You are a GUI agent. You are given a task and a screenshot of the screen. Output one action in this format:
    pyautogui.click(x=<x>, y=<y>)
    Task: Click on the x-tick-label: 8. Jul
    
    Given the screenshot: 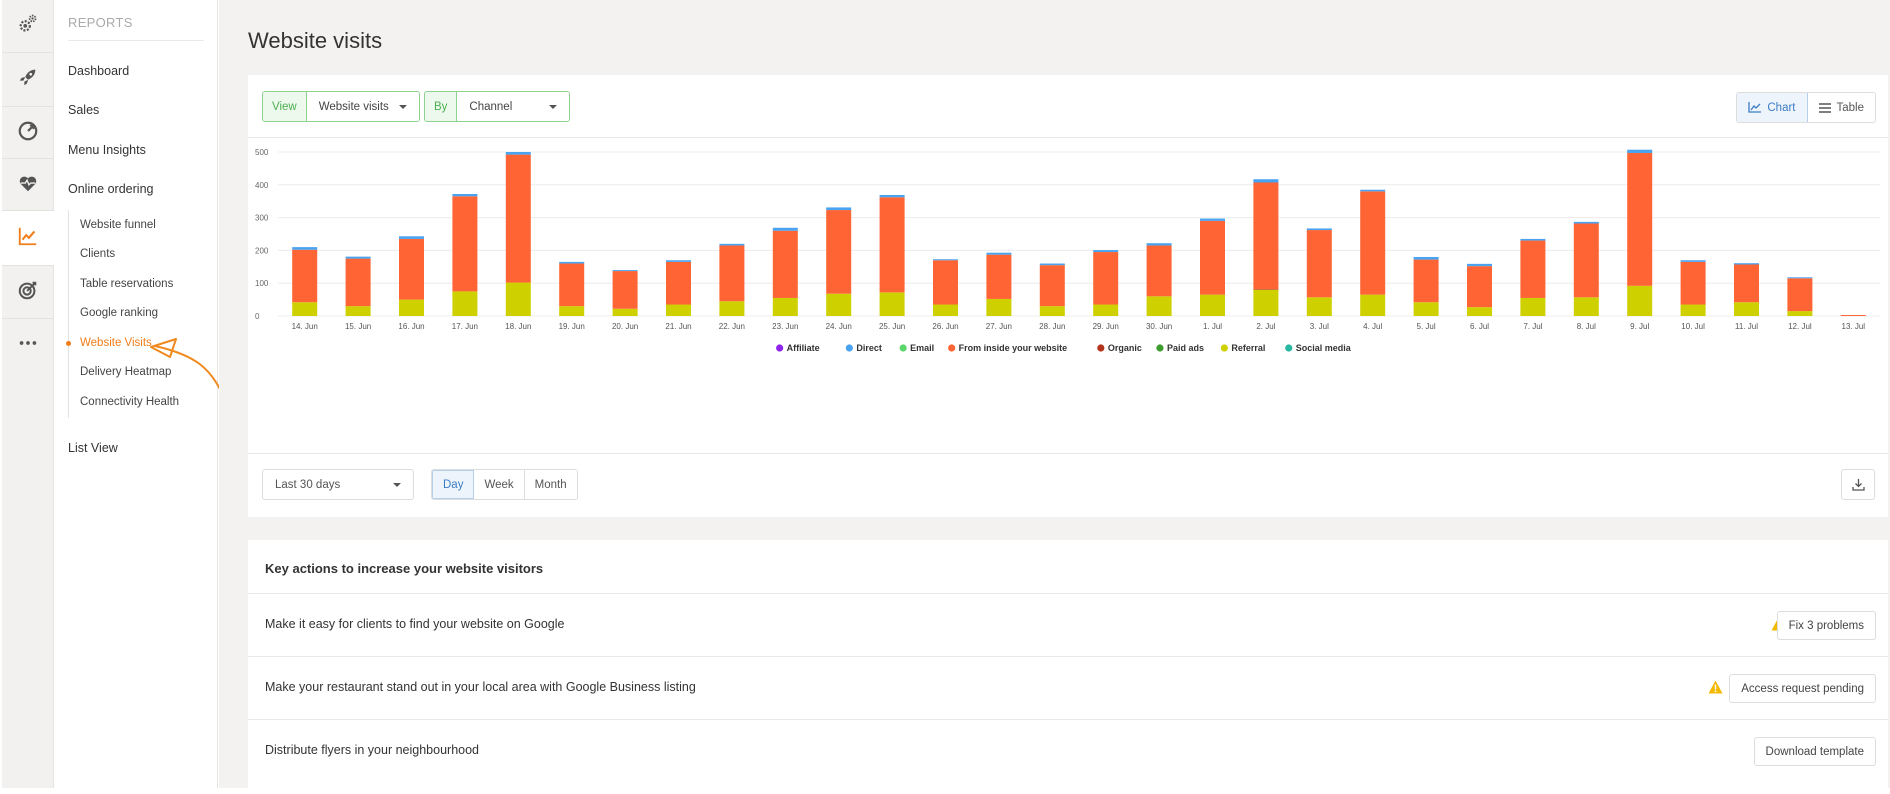 What is the action you would take?
    pyautogui.click(x=1586, y=326)
    